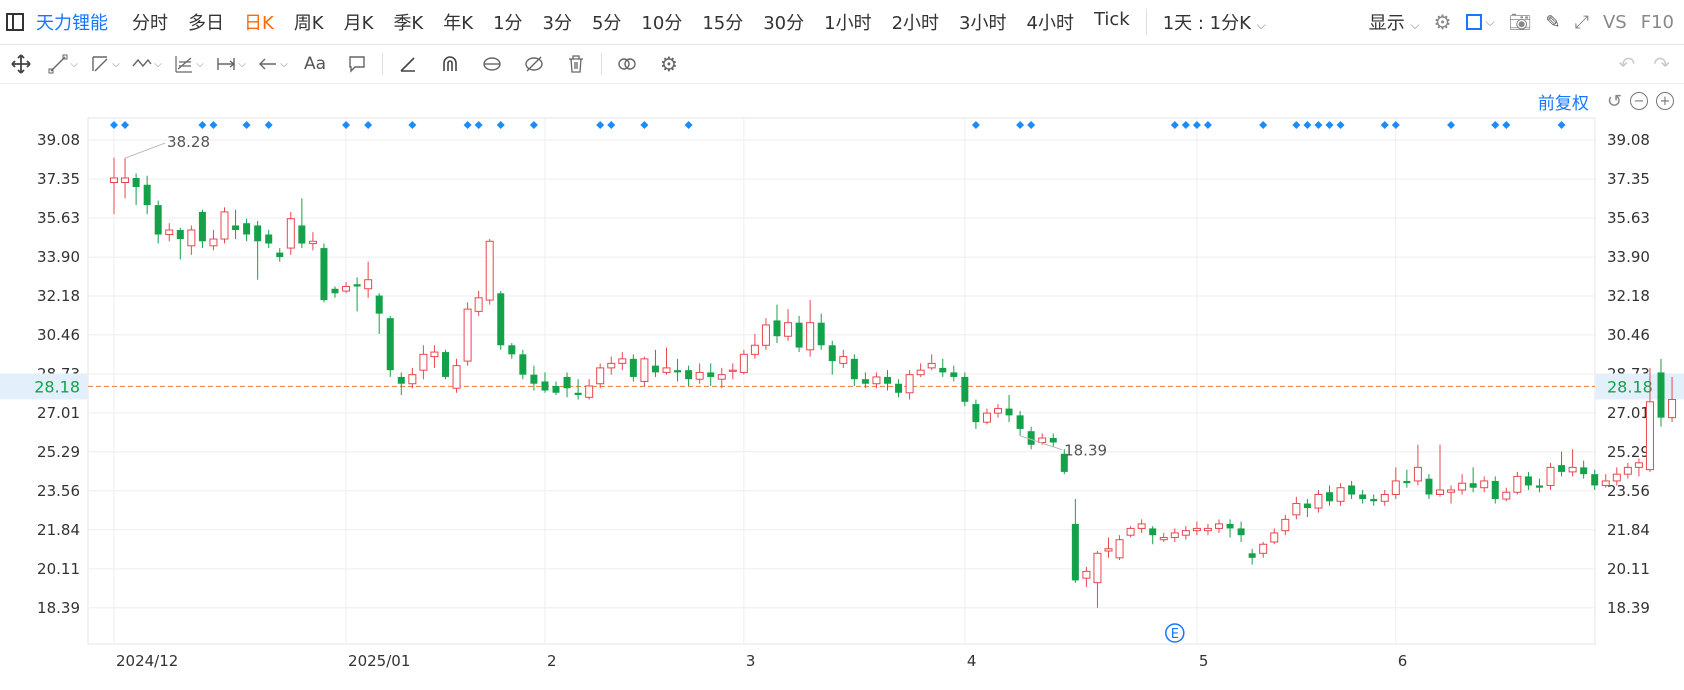 The image size is (1684, 690). Describe the element at coordinates (408, 64) in the screenshot. I see `pen-icon` at that location.